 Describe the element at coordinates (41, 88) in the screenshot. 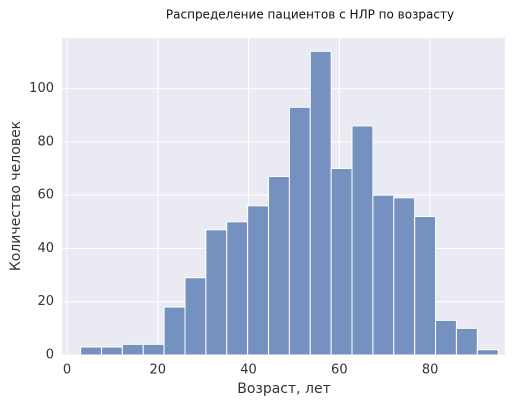

I see `y-tick-label: 100` at that location.